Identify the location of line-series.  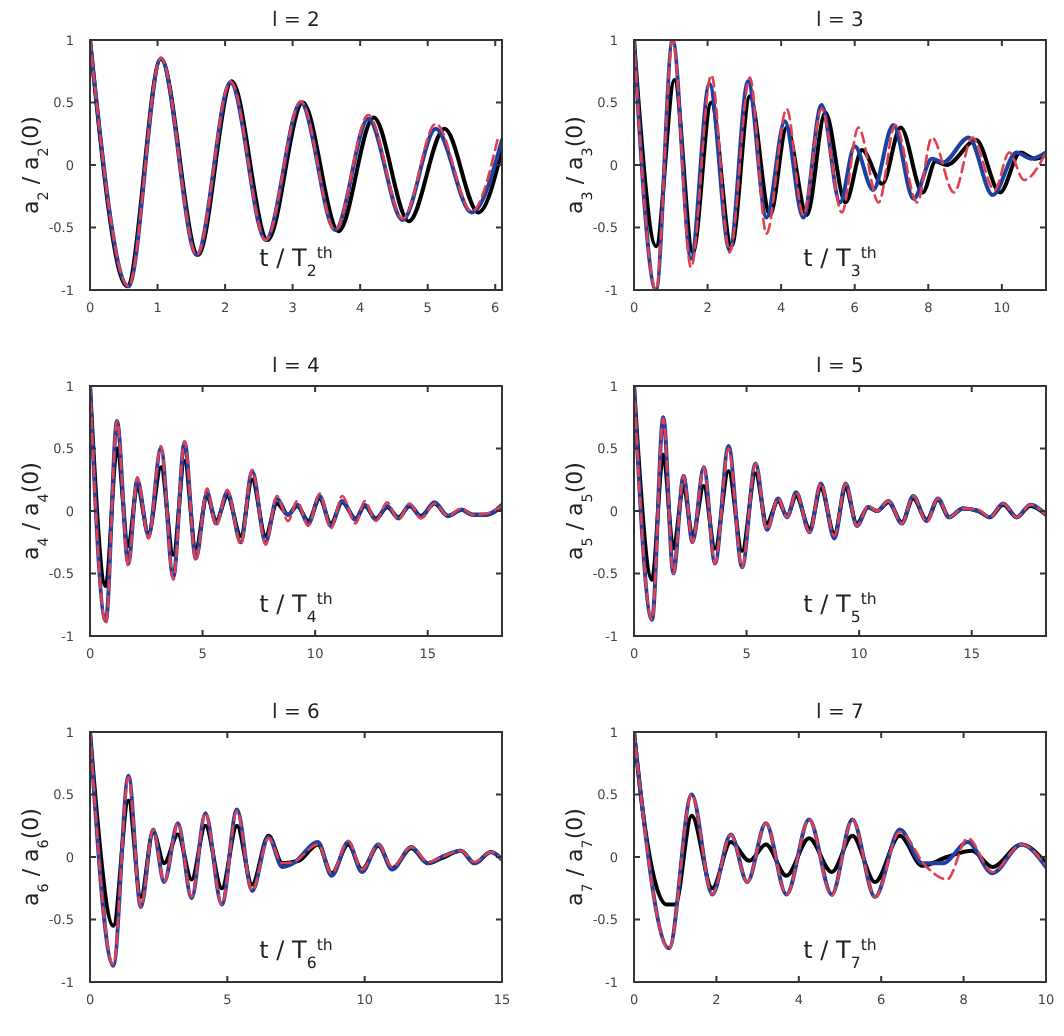
(840, 504).